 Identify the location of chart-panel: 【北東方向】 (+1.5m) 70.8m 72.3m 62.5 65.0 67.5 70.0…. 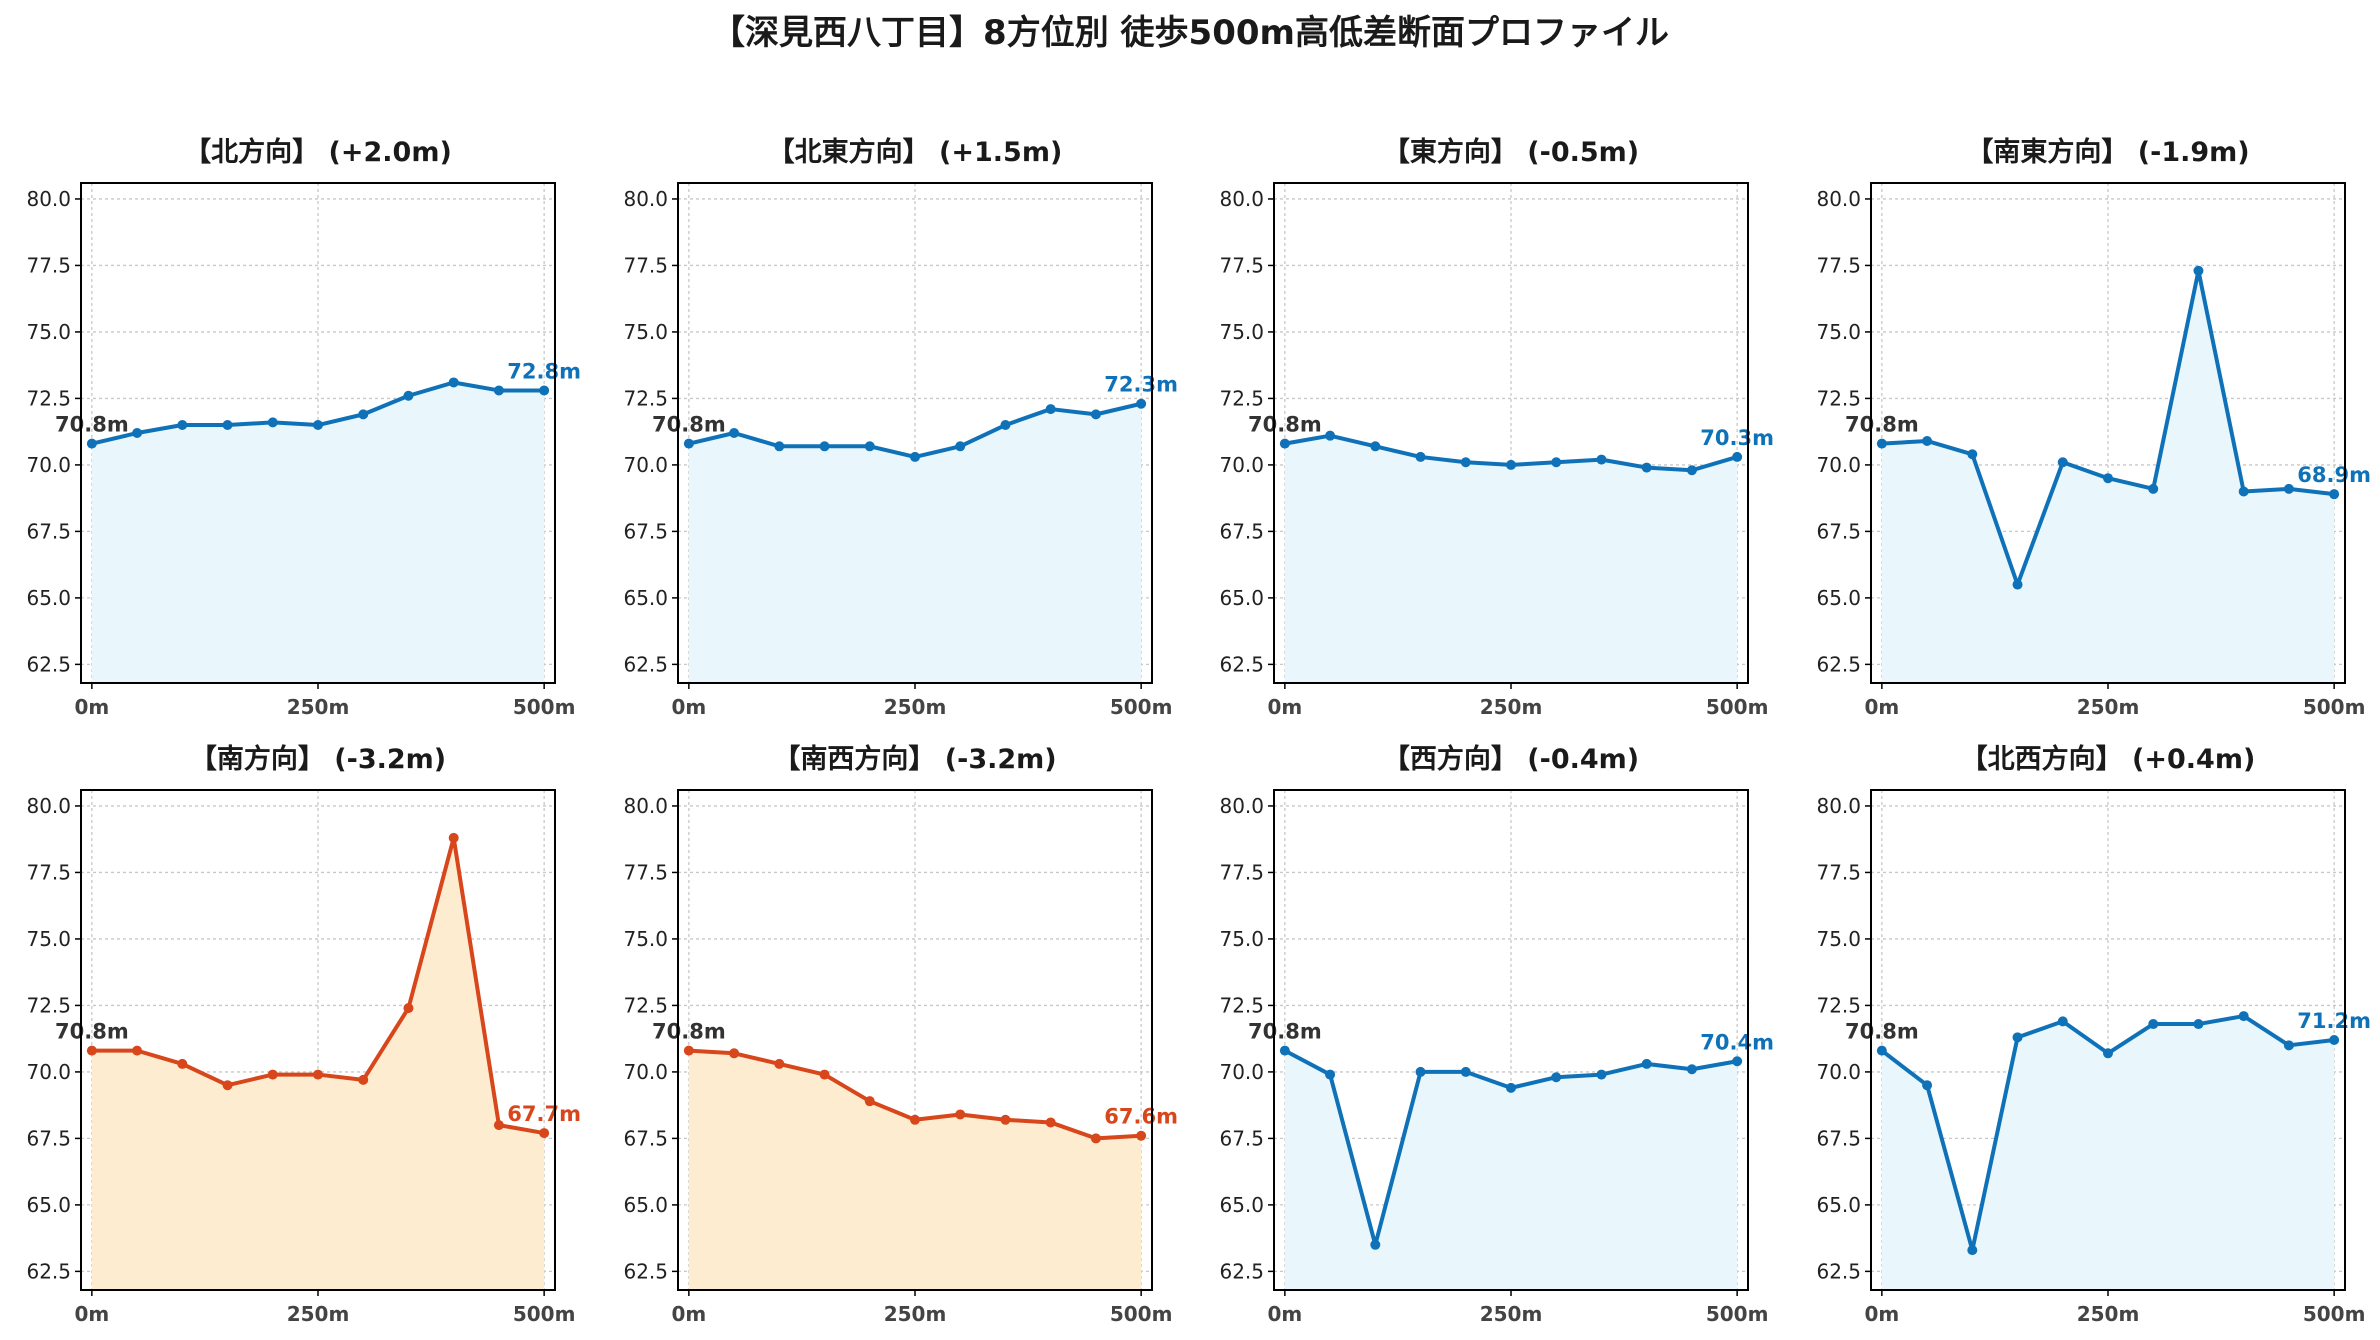
(900, 427).